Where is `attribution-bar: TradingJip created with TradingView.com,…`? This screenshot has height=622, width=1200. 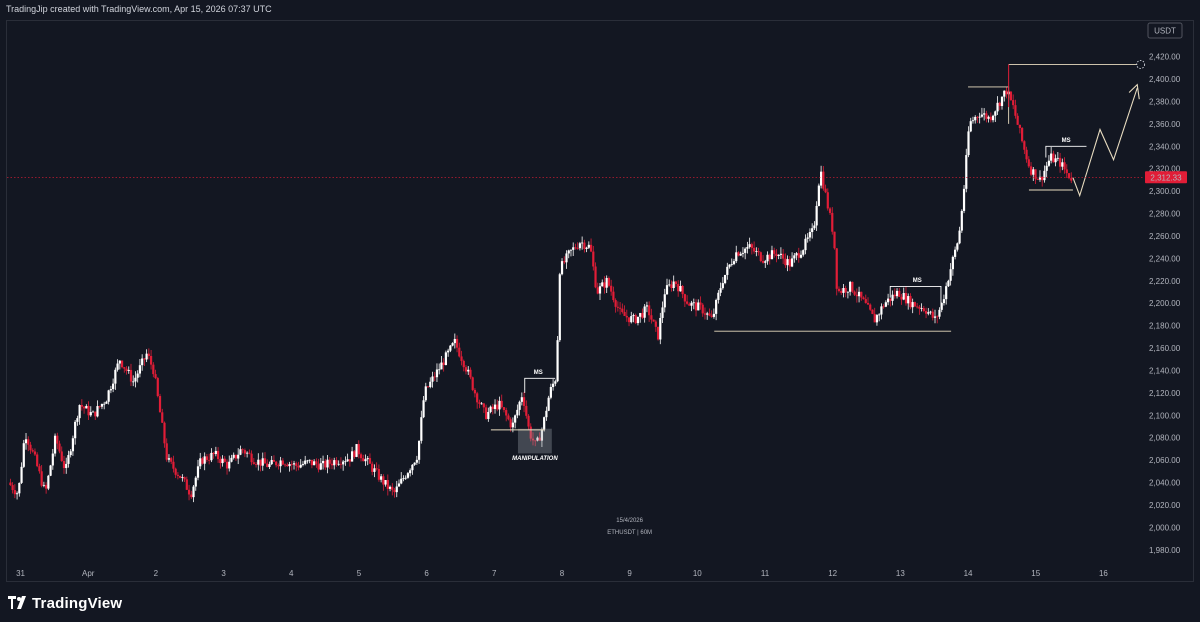
attribution-bar: TradingJip created with TradingView.com,… is located at coordinates (600, 10).